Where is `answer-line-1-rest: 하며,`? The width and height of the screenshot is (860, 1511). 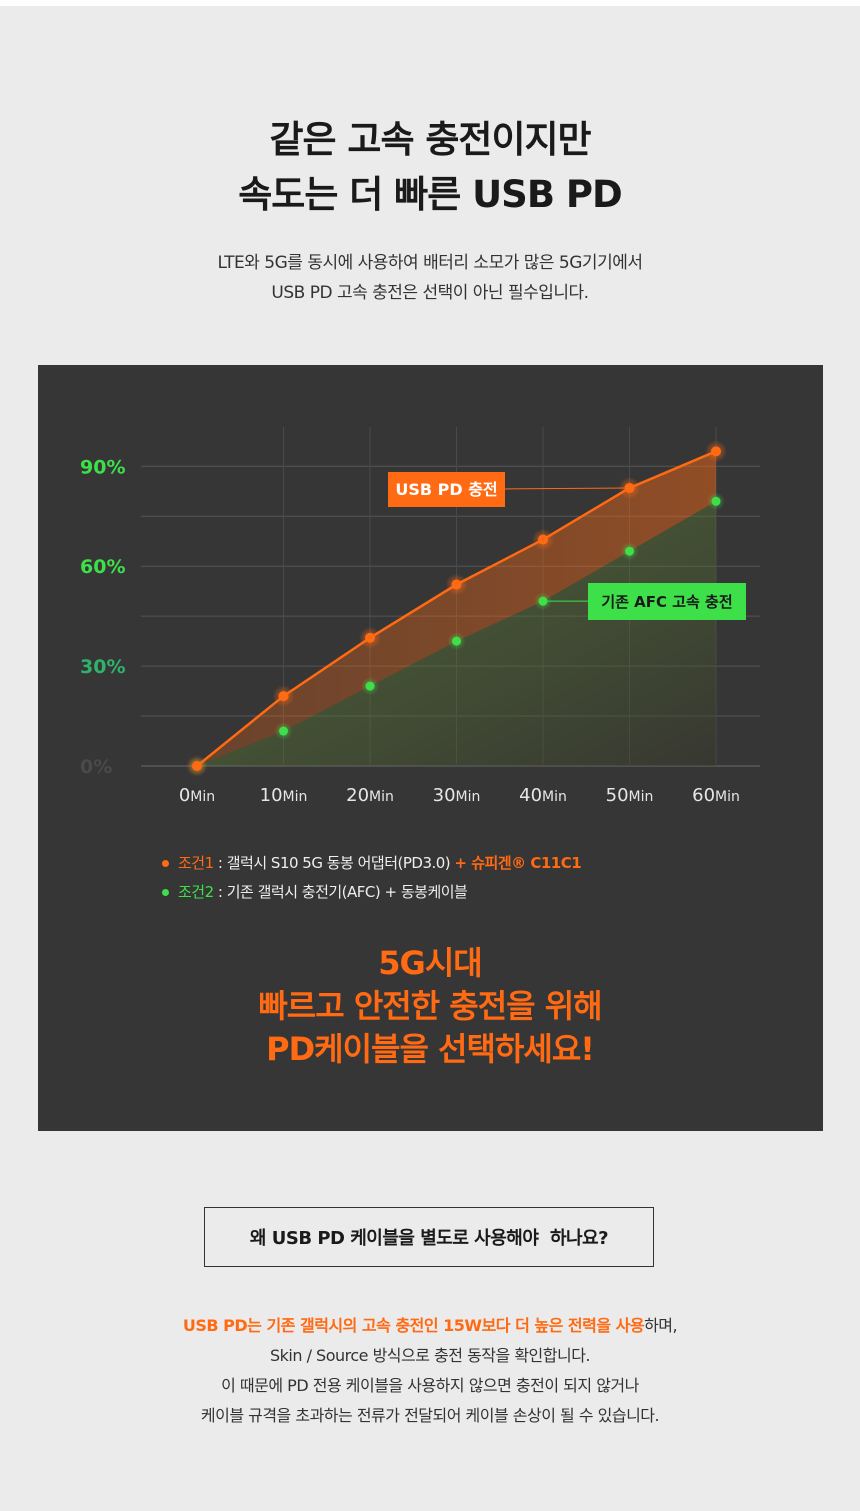
answer-line-1-rest: 하며, is located at coordinates (661, 1325).